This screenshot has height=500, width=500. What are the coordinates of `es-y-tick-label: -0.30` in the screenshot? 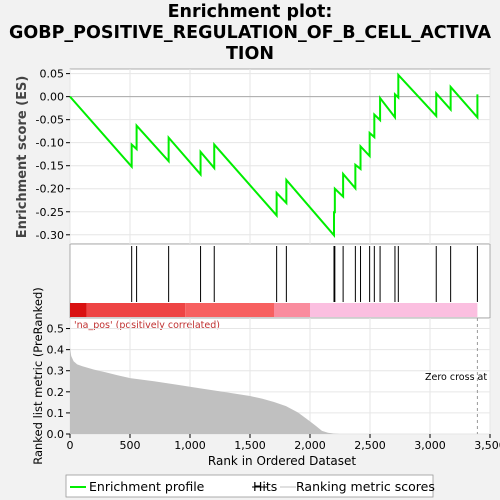 It's located at (50, 235).